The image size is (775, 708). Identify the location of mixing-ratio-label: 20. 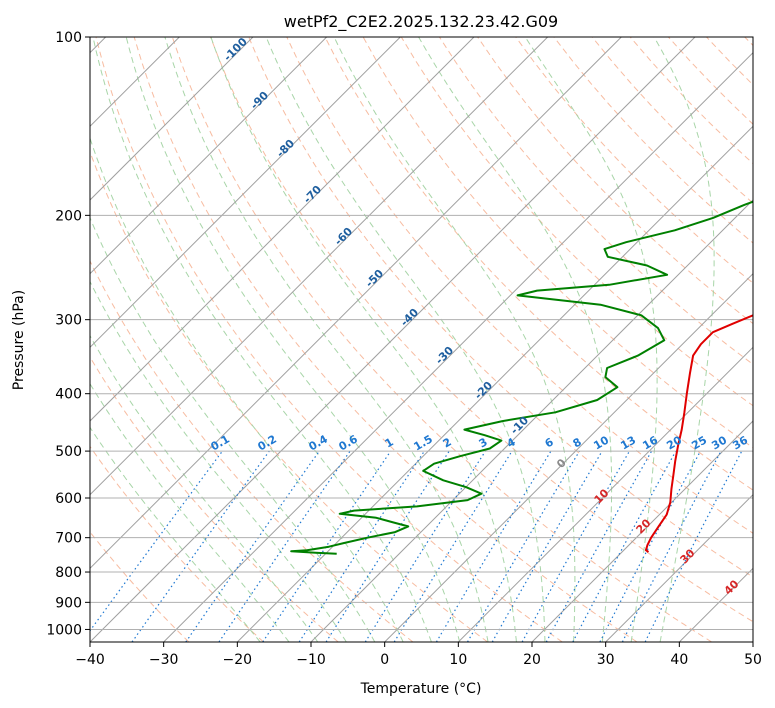
(674, 442).